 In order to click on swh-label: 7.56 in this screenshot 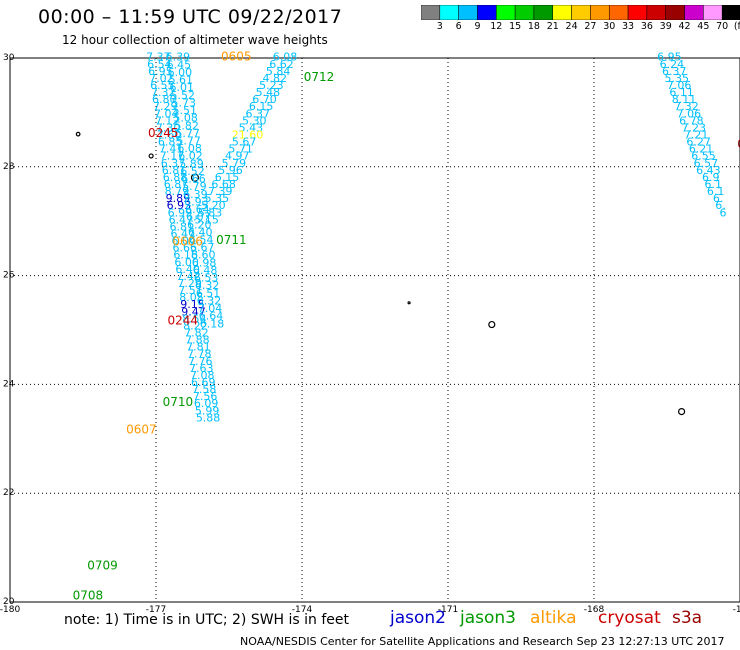, I will do `click(205, 396)`.